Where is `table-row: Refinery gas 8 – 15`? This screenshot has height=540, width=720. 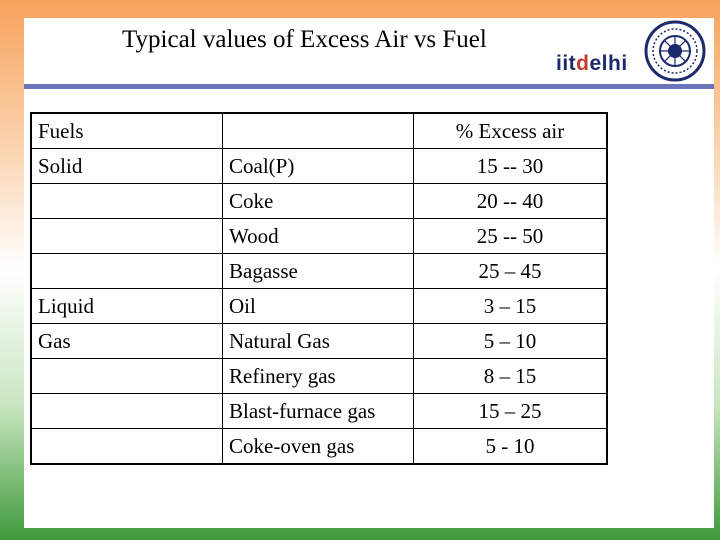 table-row: Refinery gas 8 – 15 is located at coordinates (319, 376).